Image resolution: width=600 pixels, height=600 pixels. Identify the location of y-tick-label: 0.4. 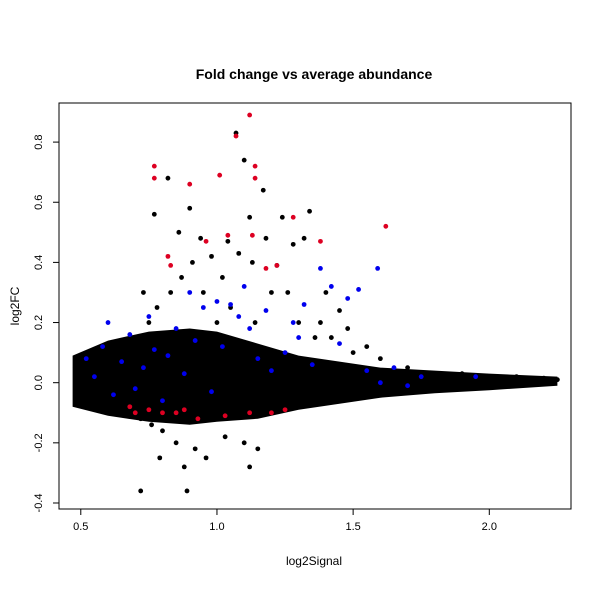
(39, 262).